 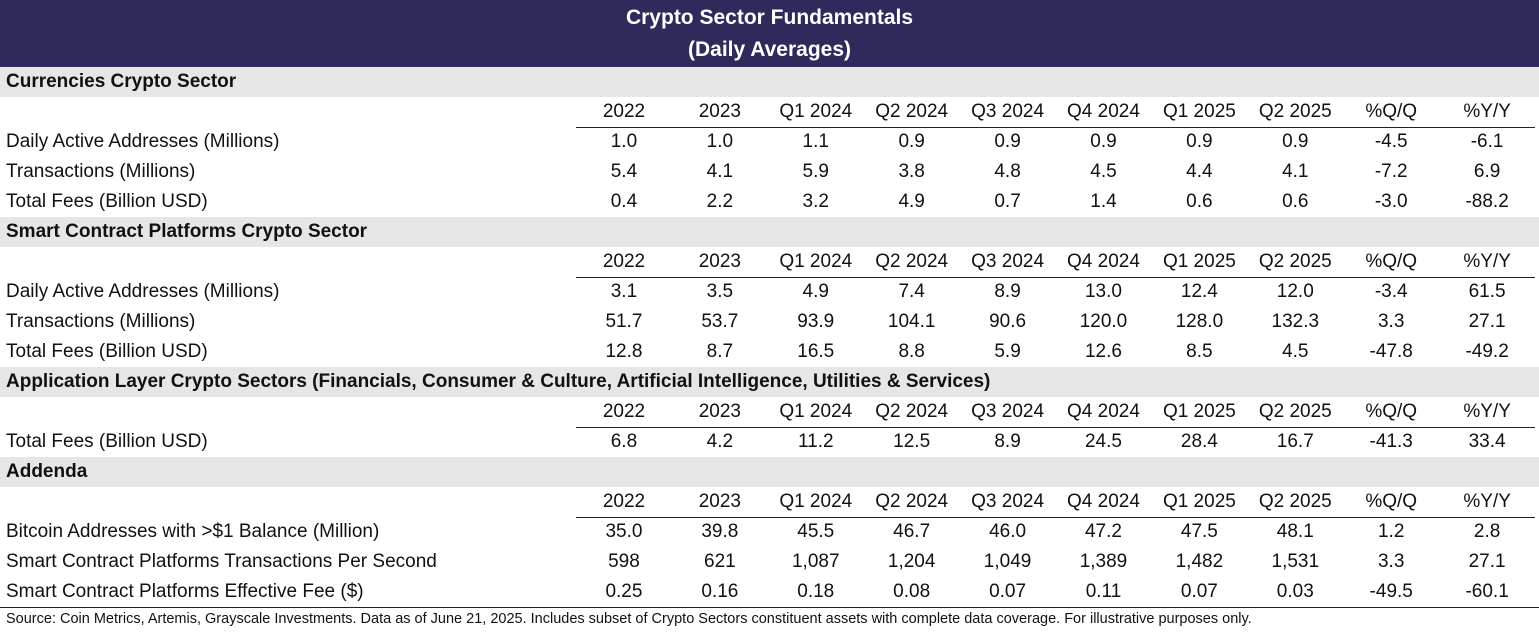 I want to click on column-header: Q3 2024, so click(x=1008, y=411).